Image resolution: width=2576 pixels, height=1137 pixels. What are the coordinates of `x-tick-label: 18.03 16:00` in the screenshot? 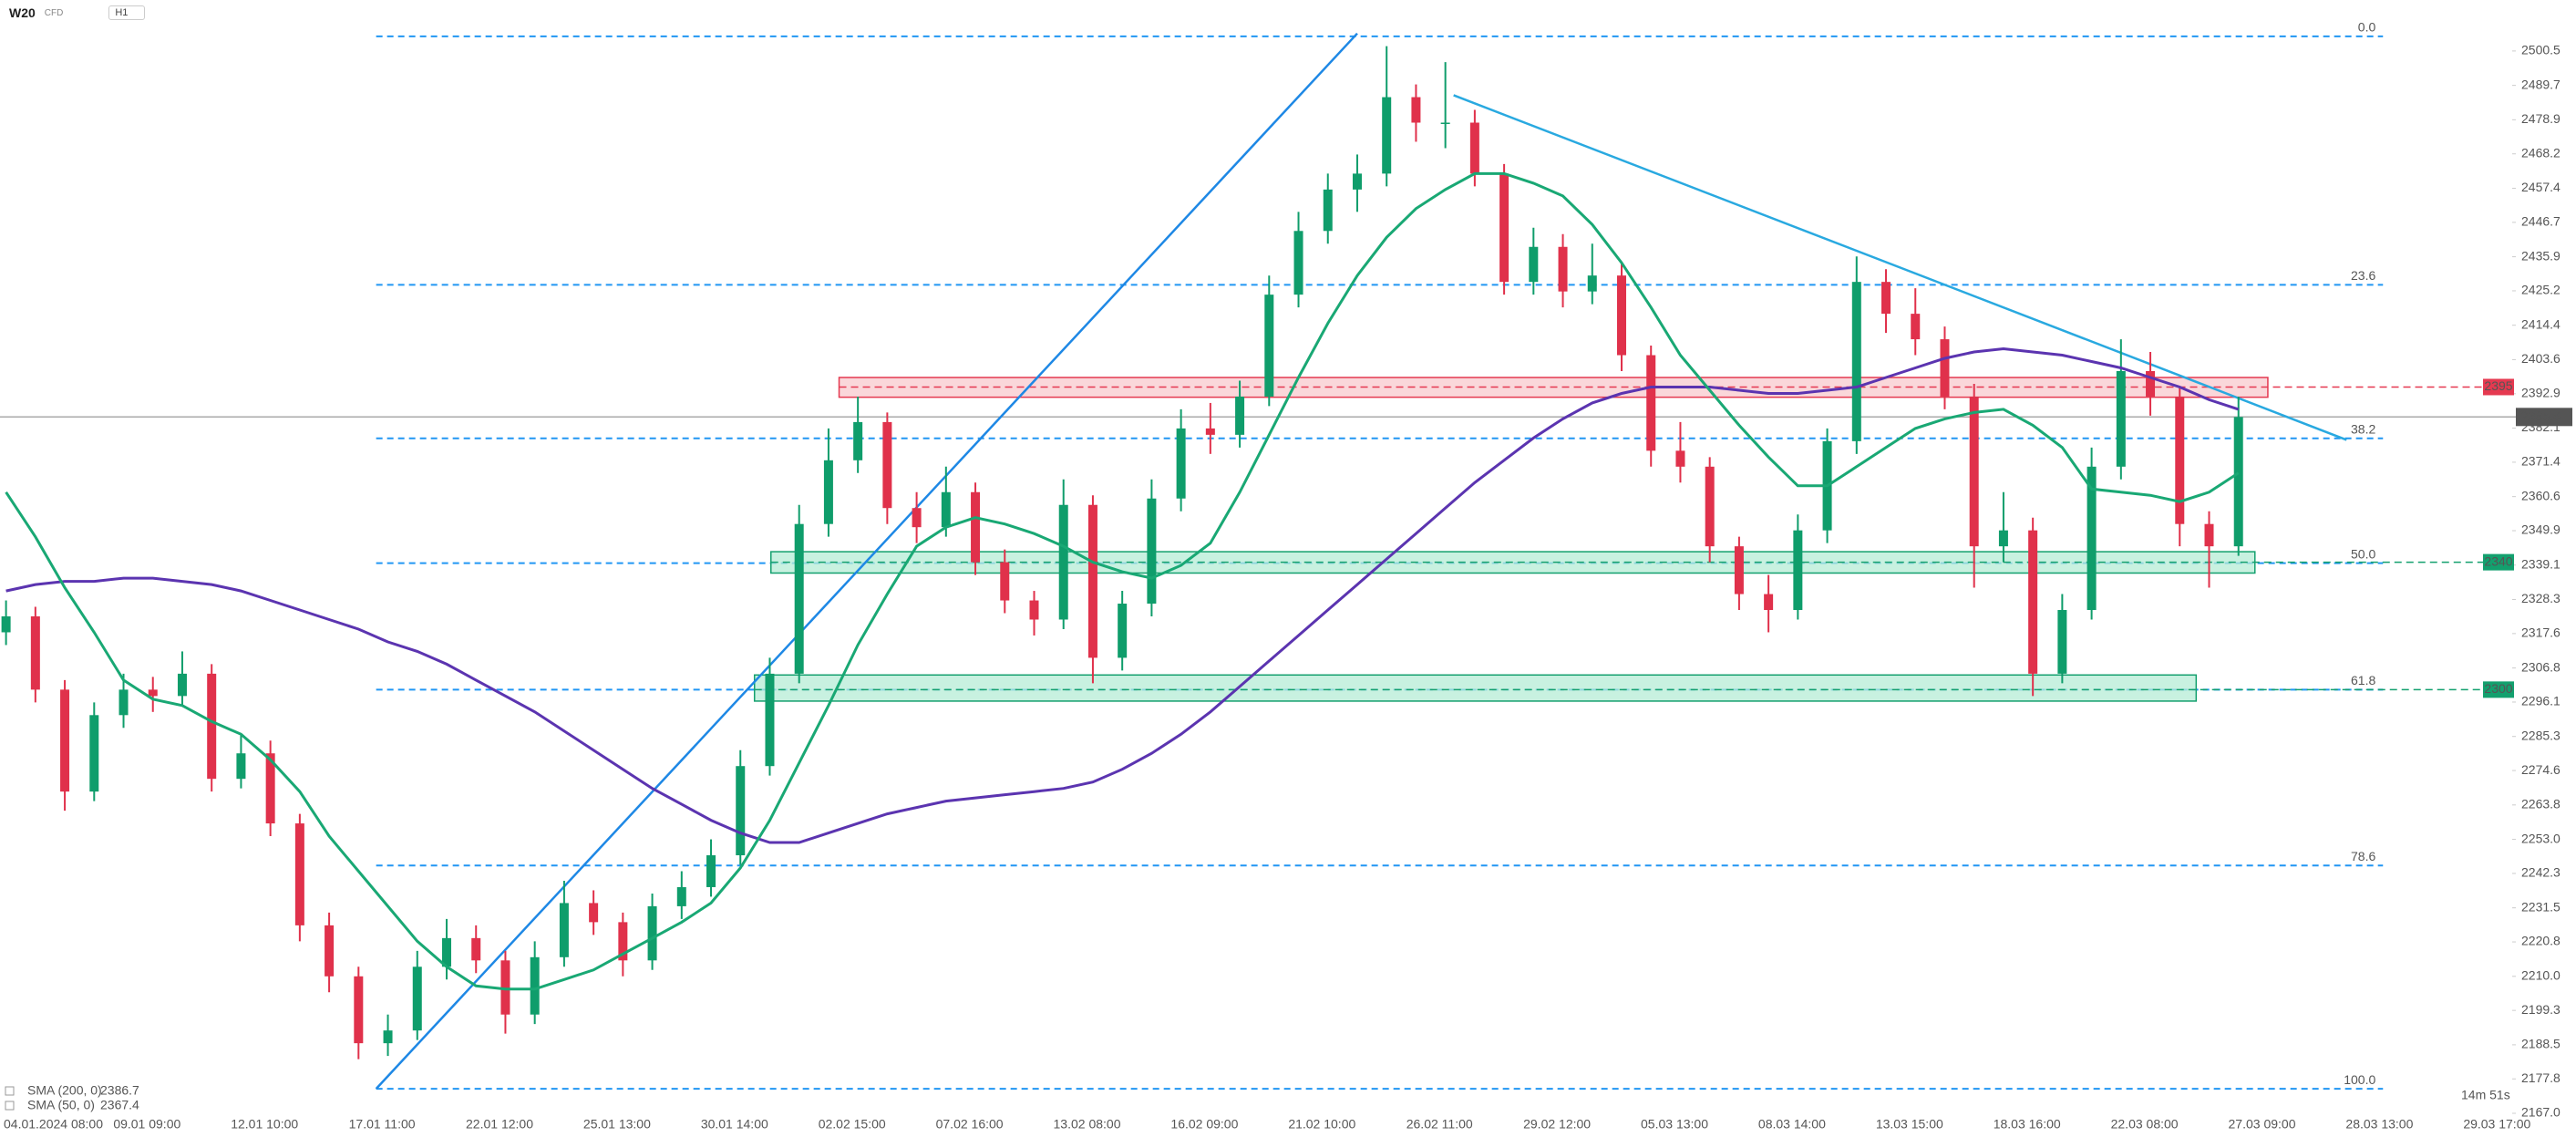 It's located at (2027, 1124).